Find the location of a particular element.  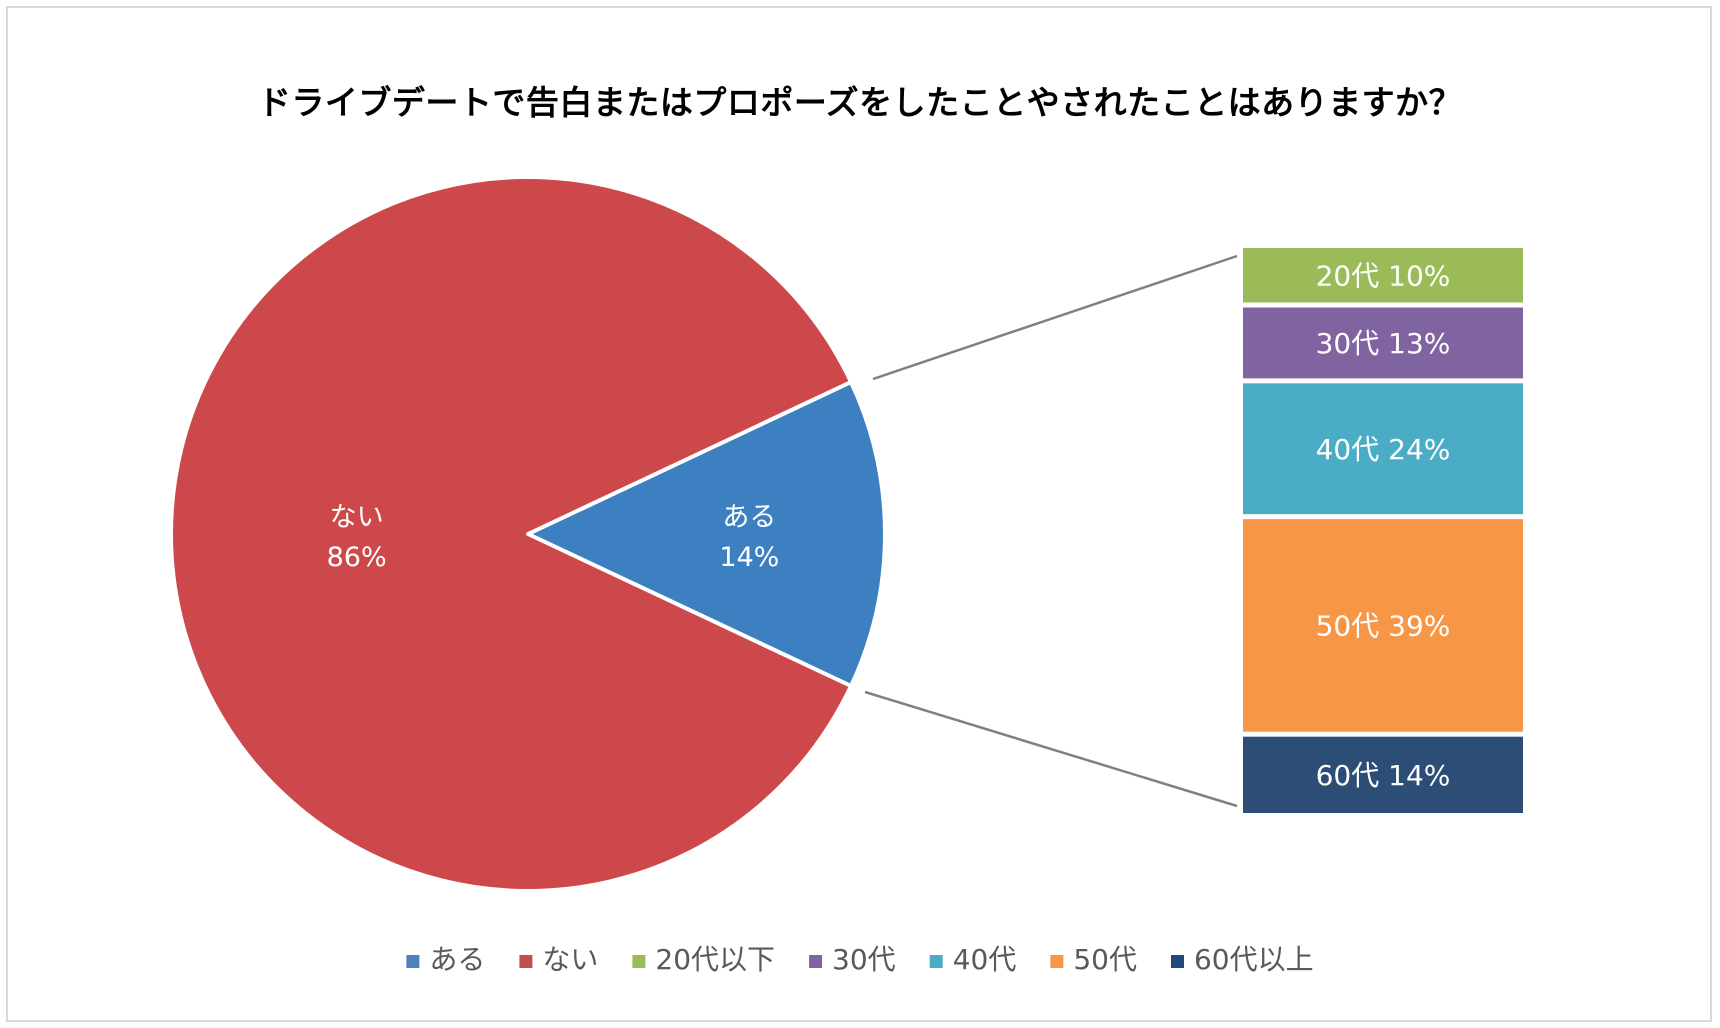

bar-segment-30s is located at coordinates (1383, 343).